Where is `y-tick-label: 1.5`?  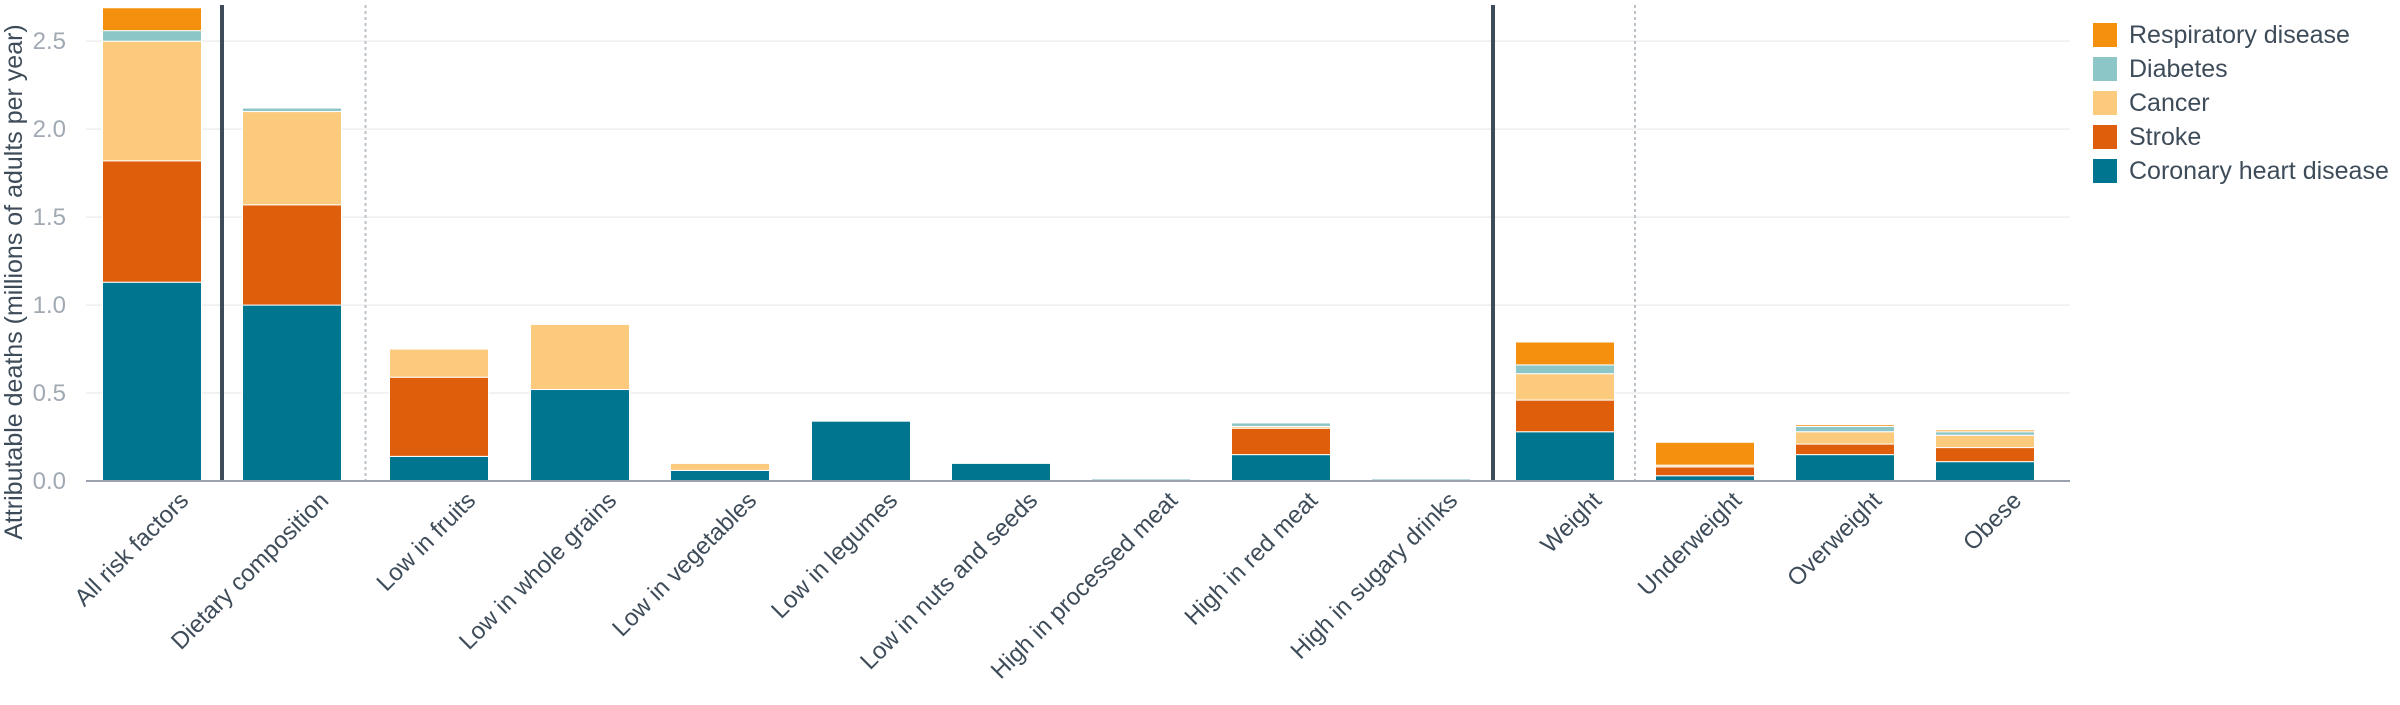
y-tick-label: 1.5 is located at coordinates (49, 217).